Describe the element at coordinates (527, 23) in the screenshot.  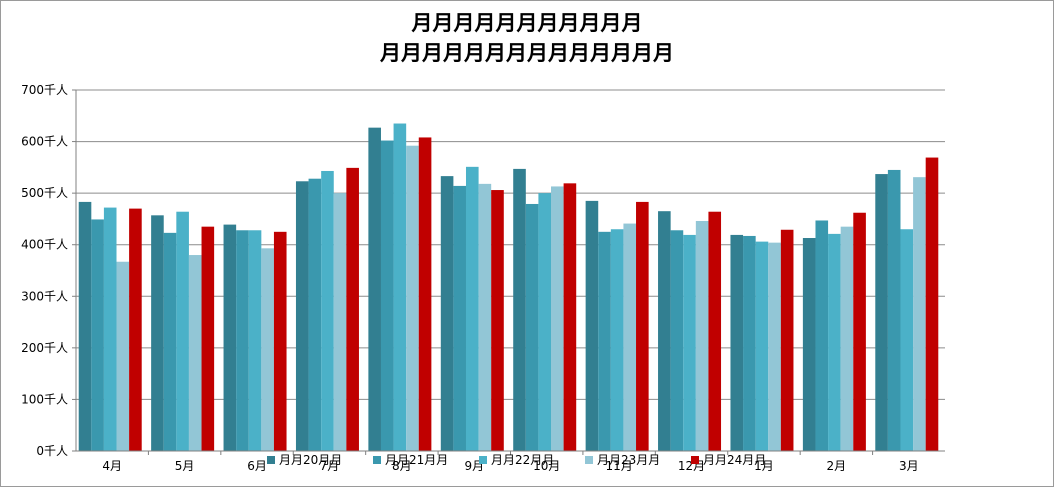
I see `chart-title-line1: 月月月月月月月月月月月` at that location.